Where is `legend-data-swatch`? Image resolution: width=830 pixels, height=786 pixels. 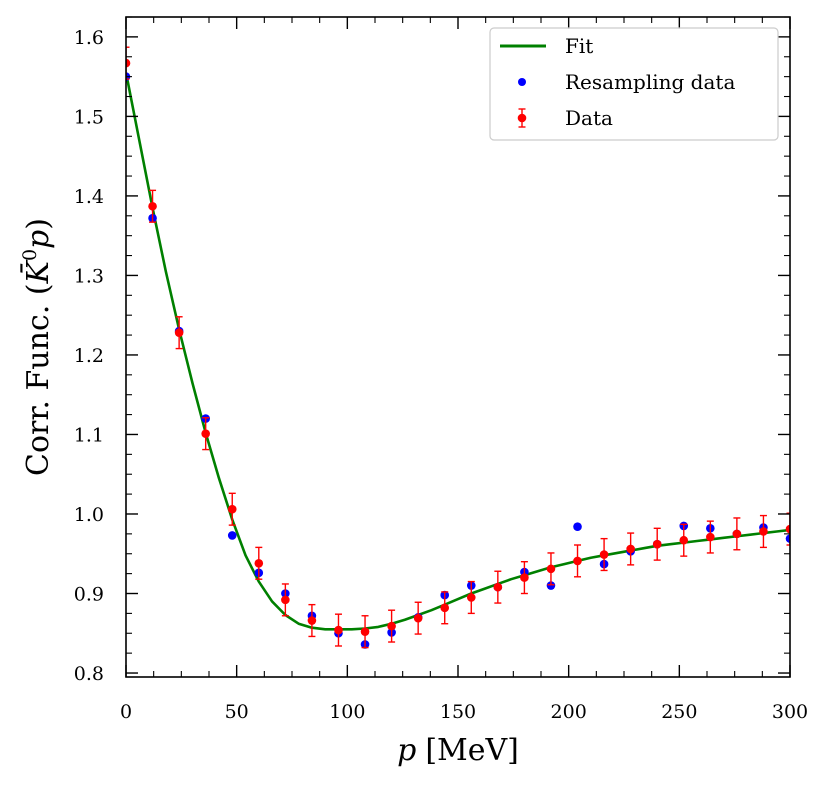 legend-data-swatch is located at coordinates (522, 118).